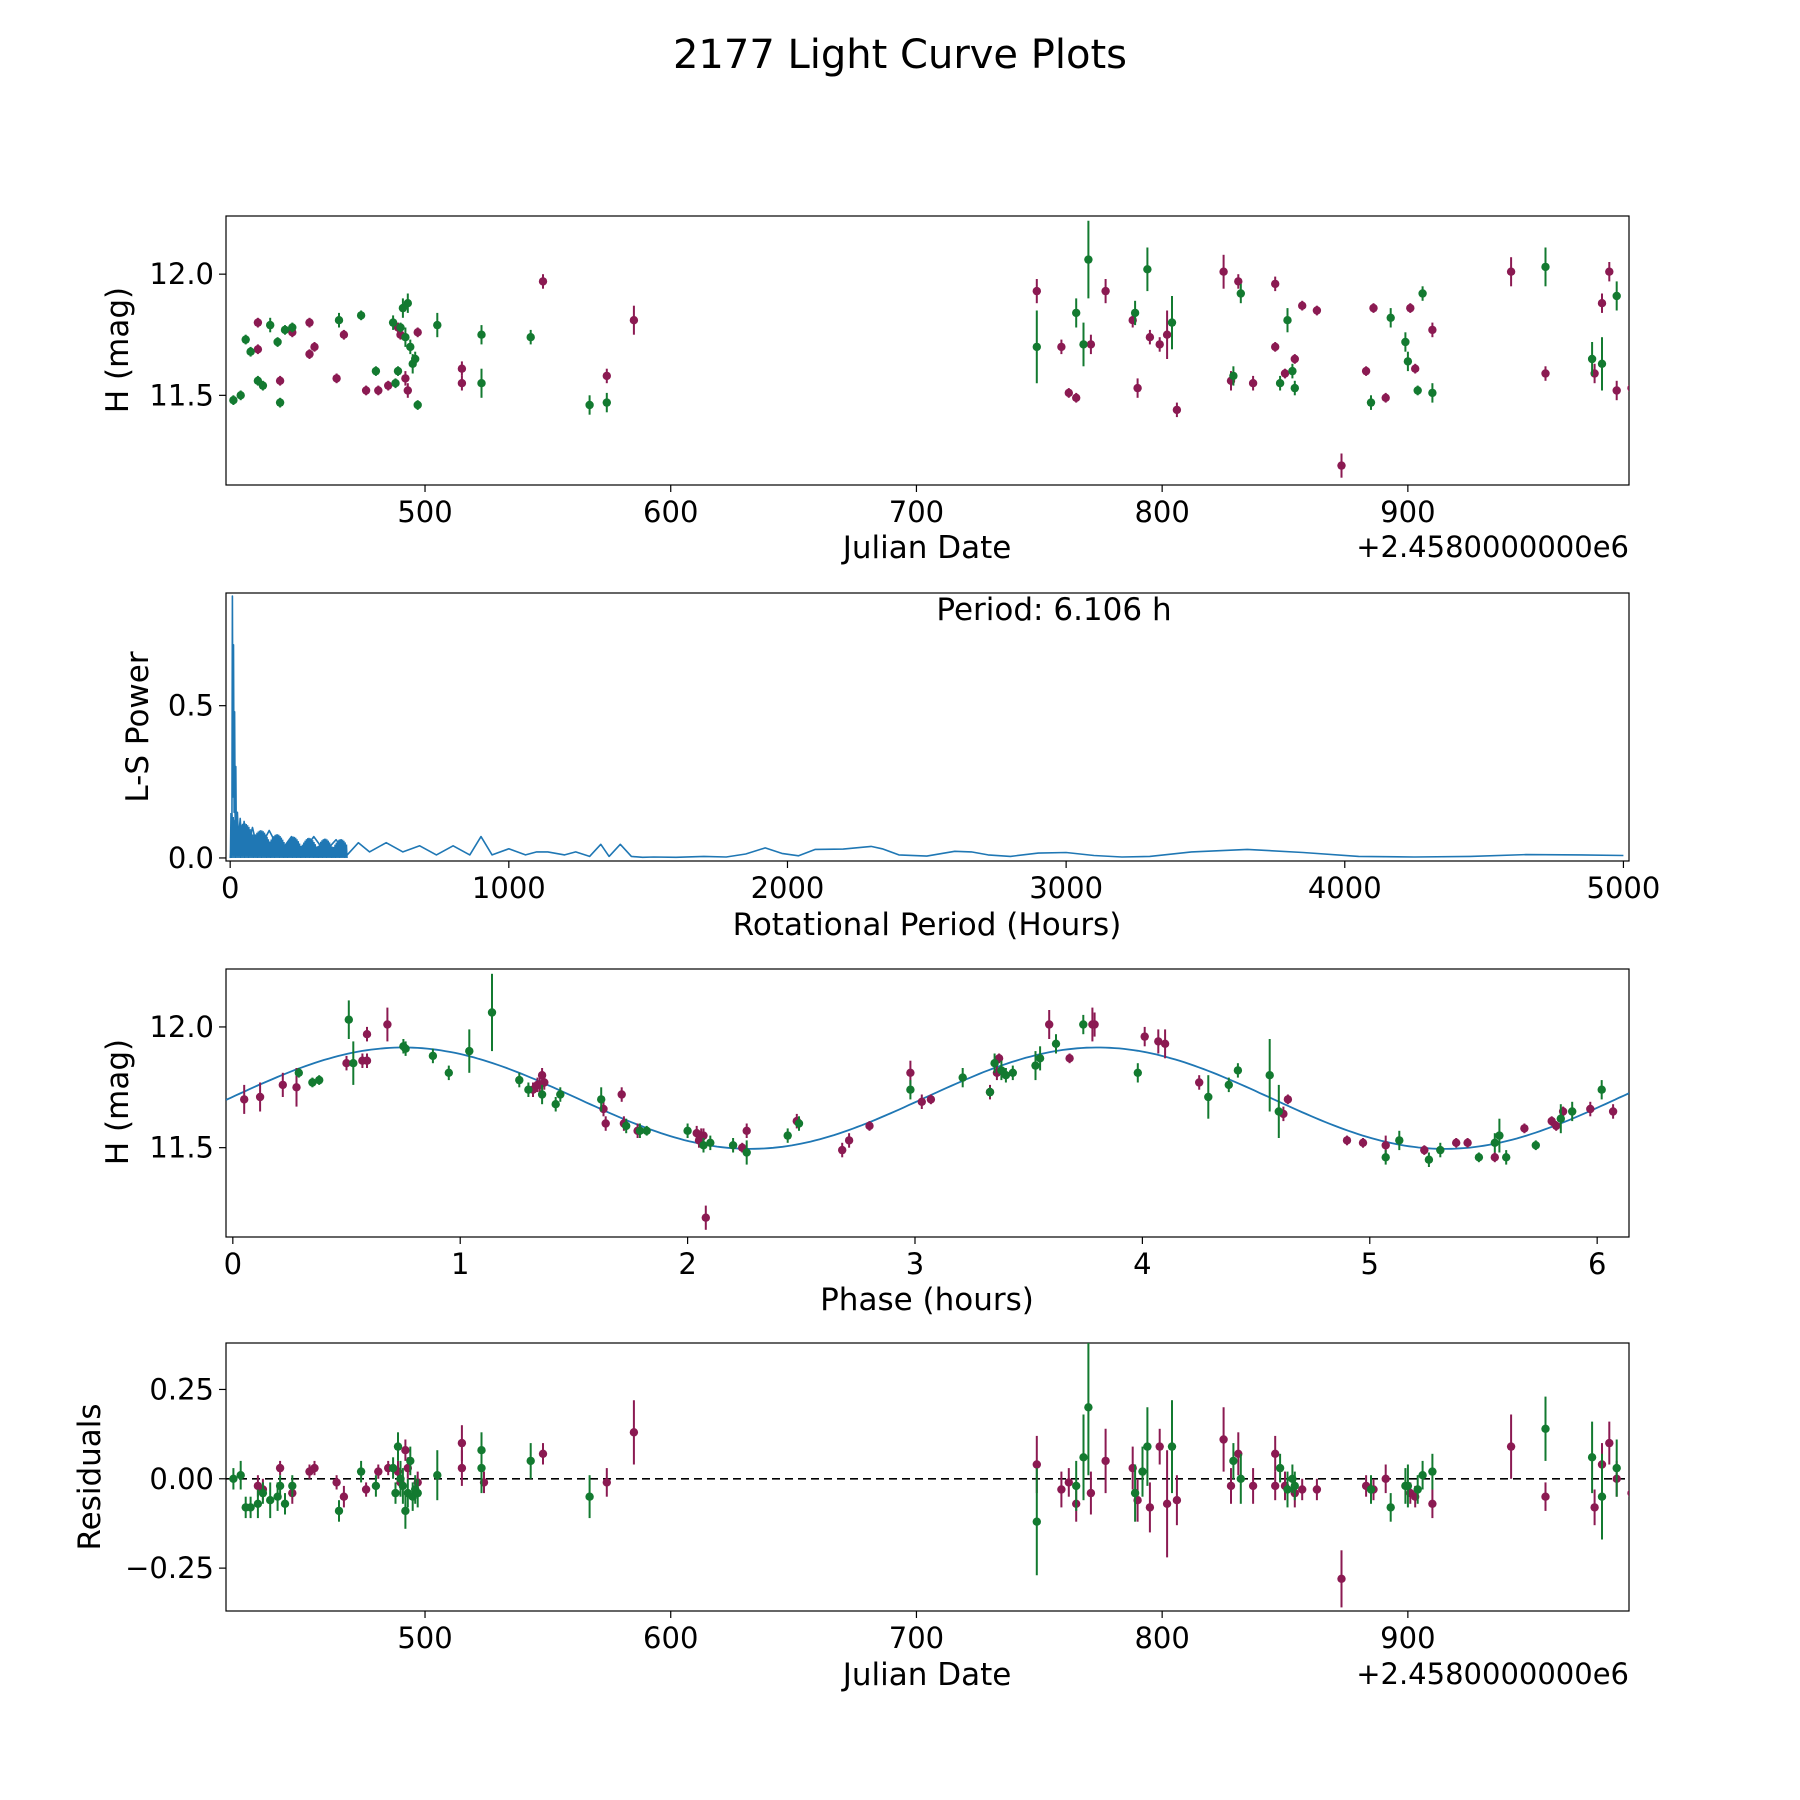 The image size is (1800, 1800). I want to click on periodogram-line, so click(926, 727).